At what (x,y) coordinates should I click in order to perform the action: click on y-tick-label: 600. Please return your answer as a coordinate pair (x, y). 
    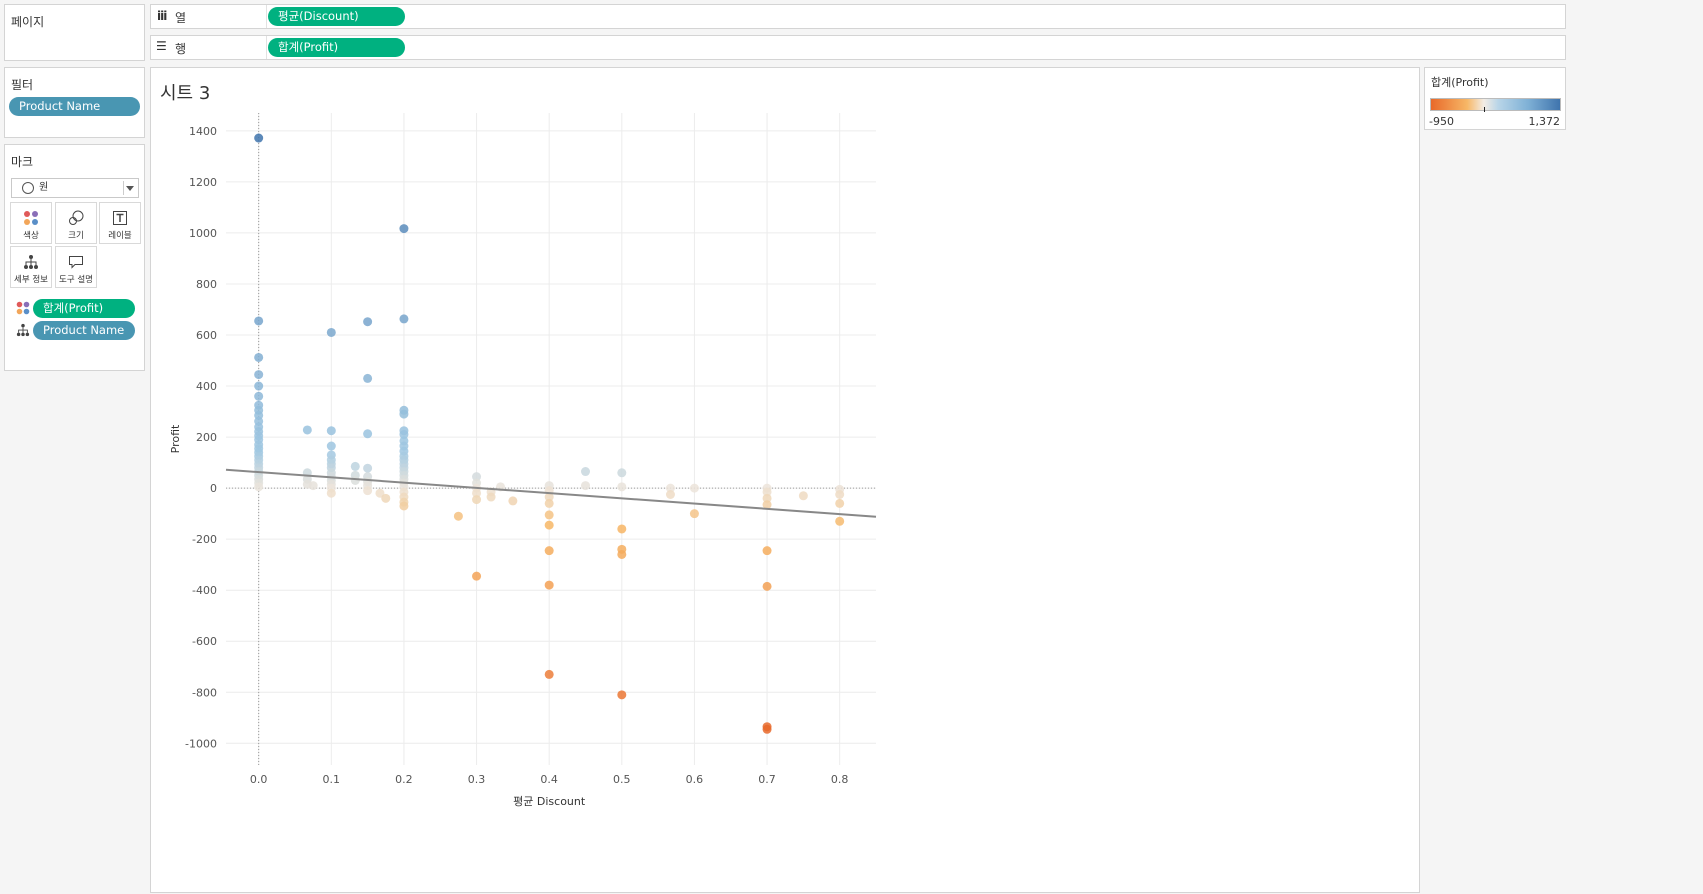
    Looking at the image, I should click on (206, 335).